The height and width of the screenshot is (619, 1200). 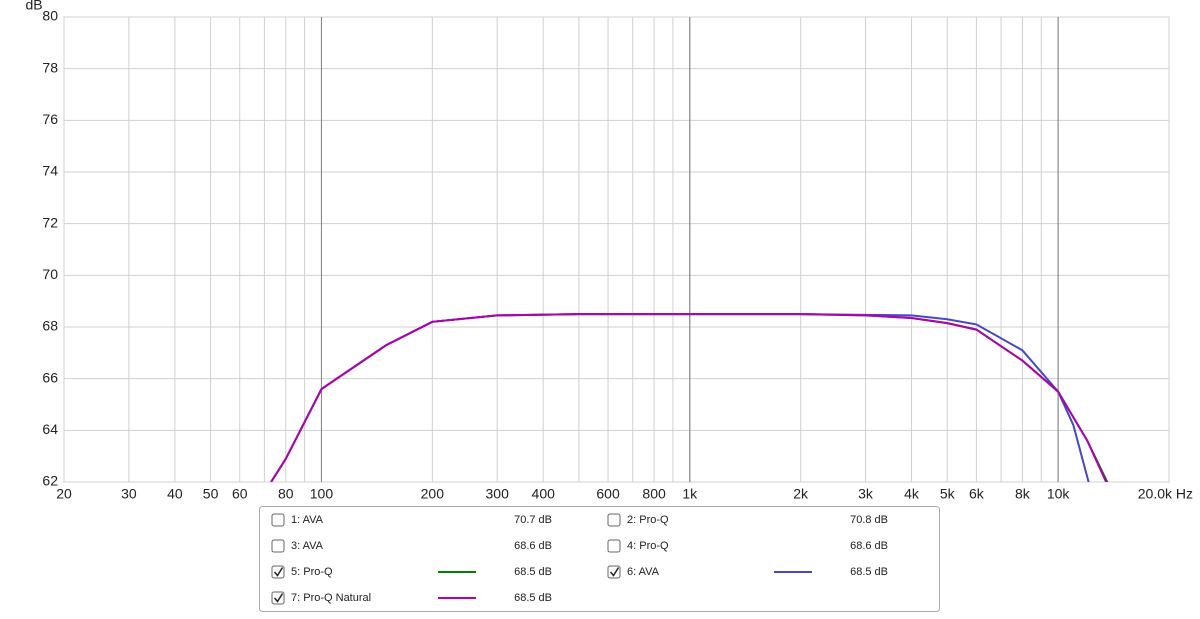 What do you see at coordinates (50, 429) in the screenshot?
I see `y-tick-label: 64` at bounding box center [50, 429].